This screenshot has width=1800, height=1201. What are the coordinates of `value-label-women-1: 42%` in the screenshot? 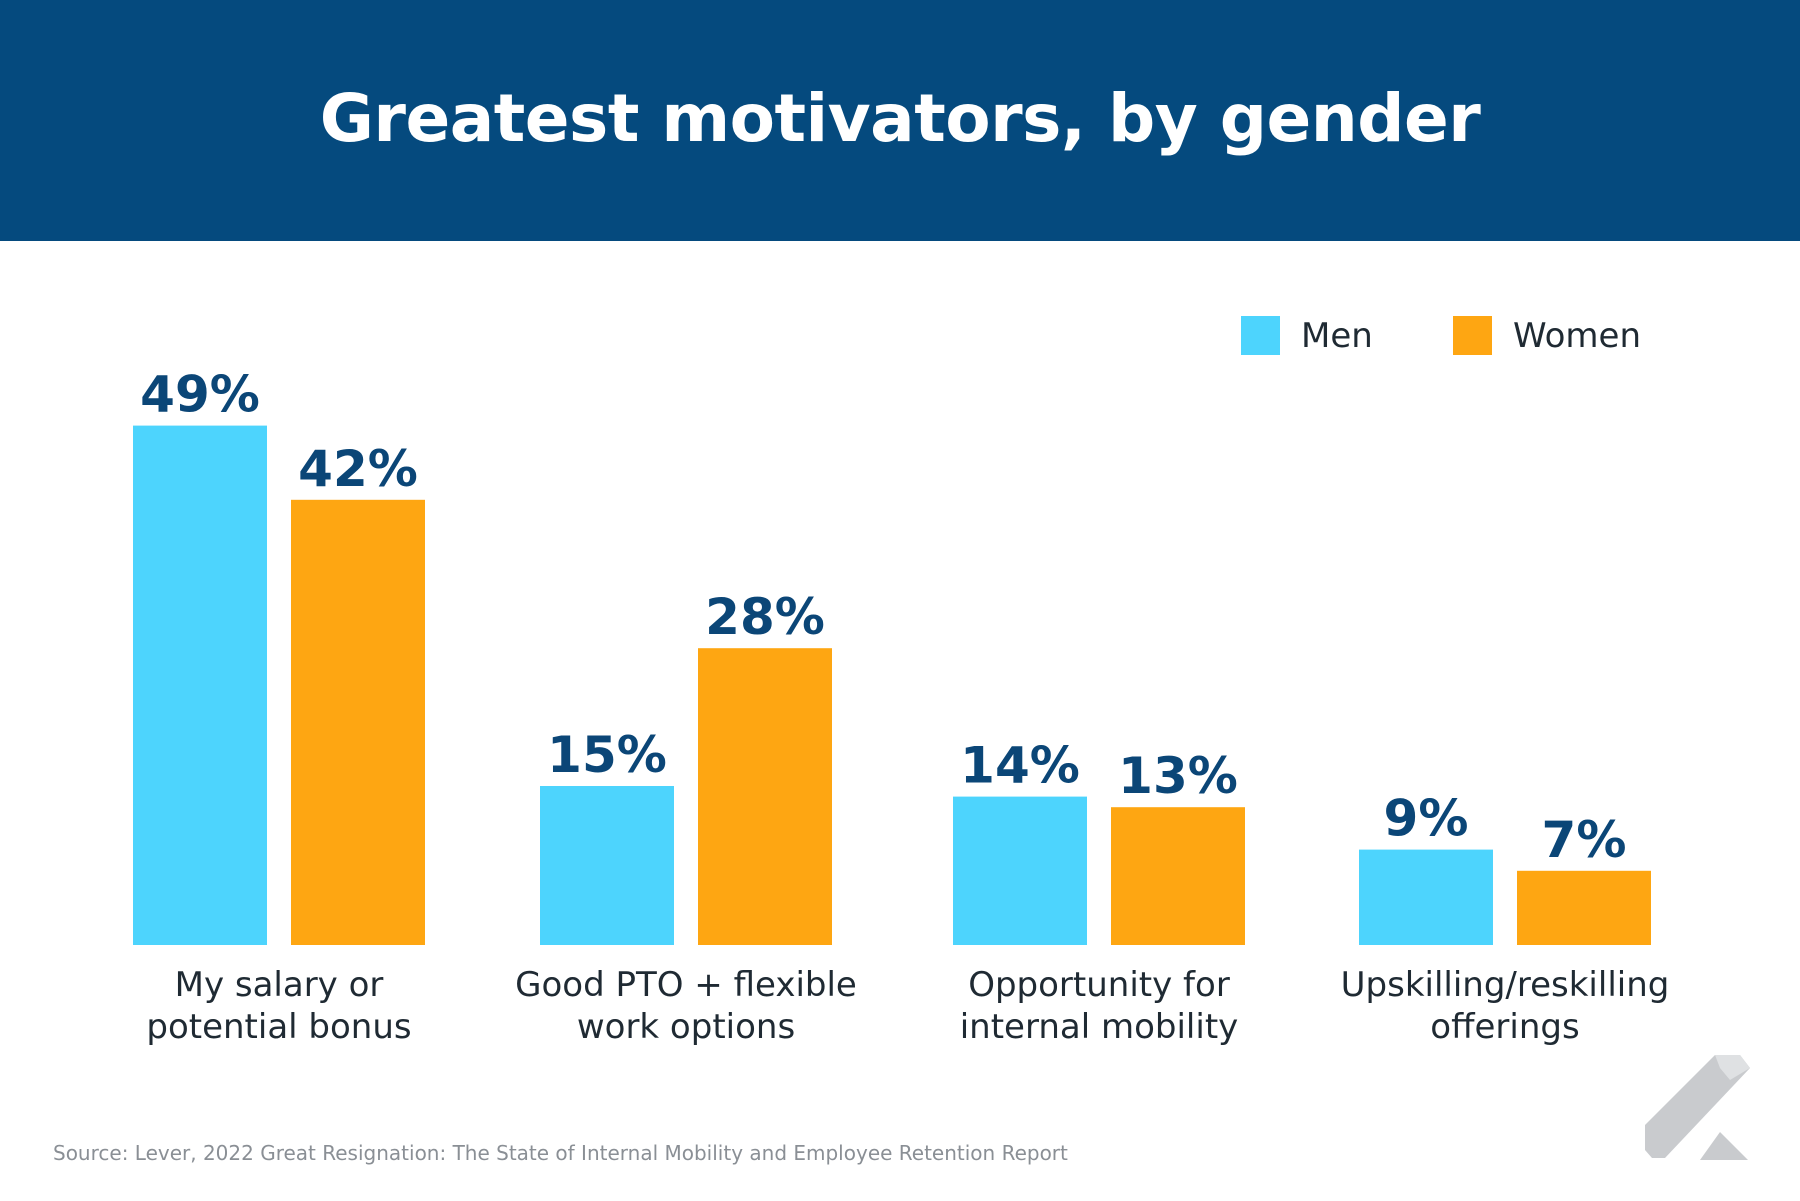 It's located at (358, 469).